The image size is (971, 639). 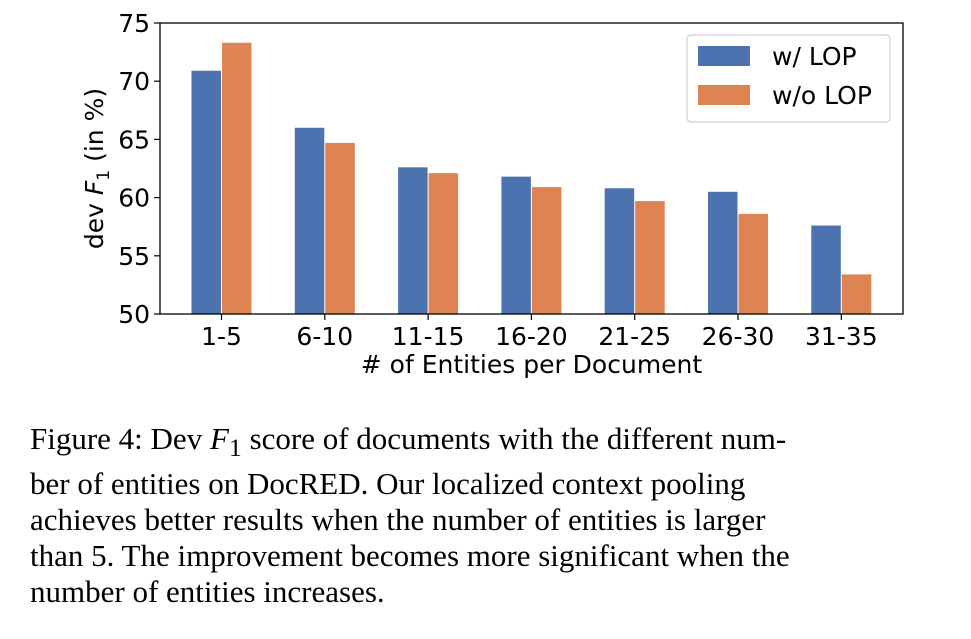 What do you see at coordinates (822, 95) in the screenshot?
I see `legend-label-without-lop: w/o LOP` at bounding box center [822, 95].